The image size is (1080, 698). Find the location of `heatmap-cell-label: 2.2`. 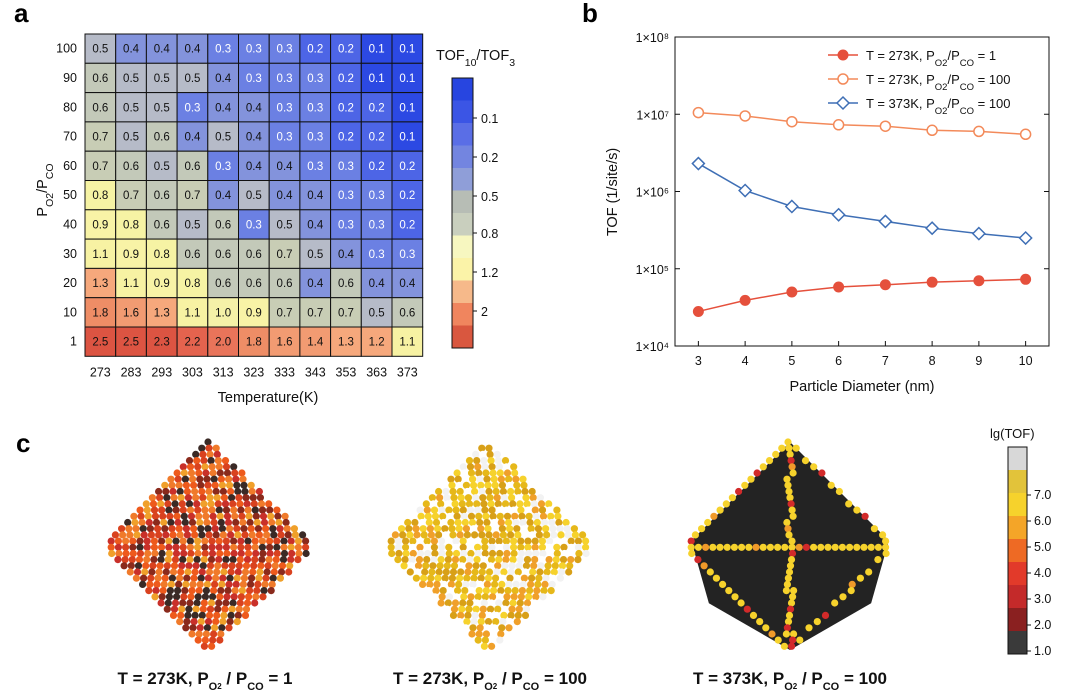

heatmap-cell-label: 2.2 is located at coordinates (192, 343).